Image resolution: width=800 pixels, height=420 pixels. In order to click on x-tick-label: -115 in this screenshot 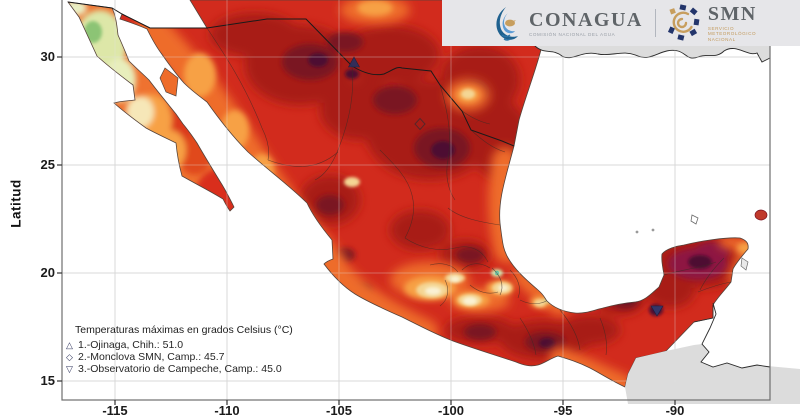, I will do `click(115, 410)`.